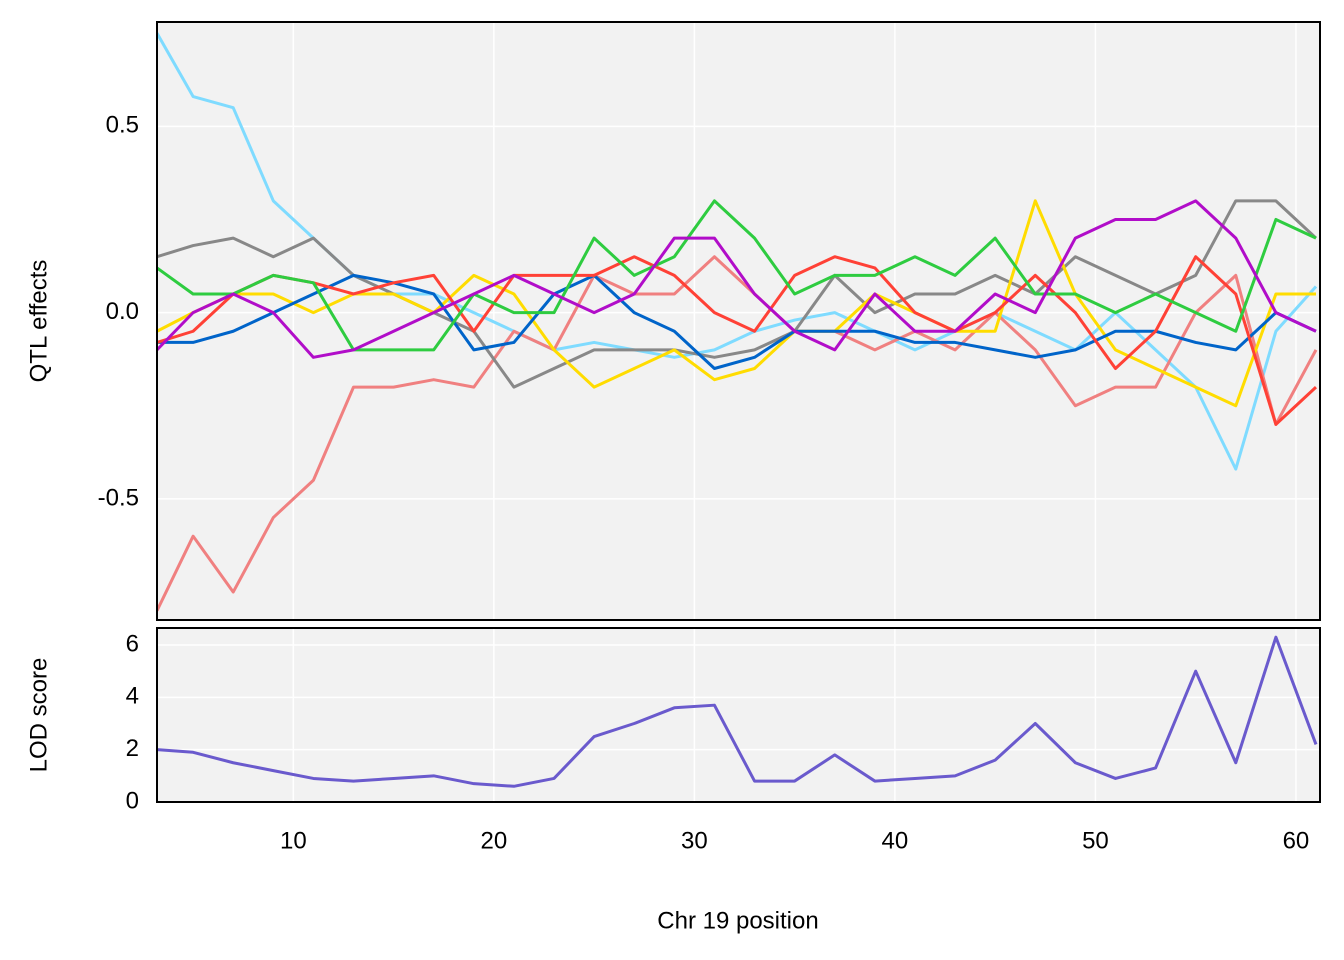 The width and height of the screenshot is (1344, 960). I want to click on y-tick-label: 2, so click(132, 748).